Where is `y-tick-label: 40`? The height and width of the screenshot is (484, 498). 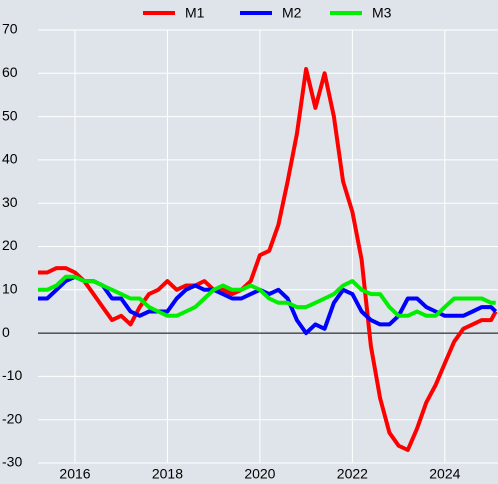
y-tick-label: 40 is located at coordinates (10, 159).